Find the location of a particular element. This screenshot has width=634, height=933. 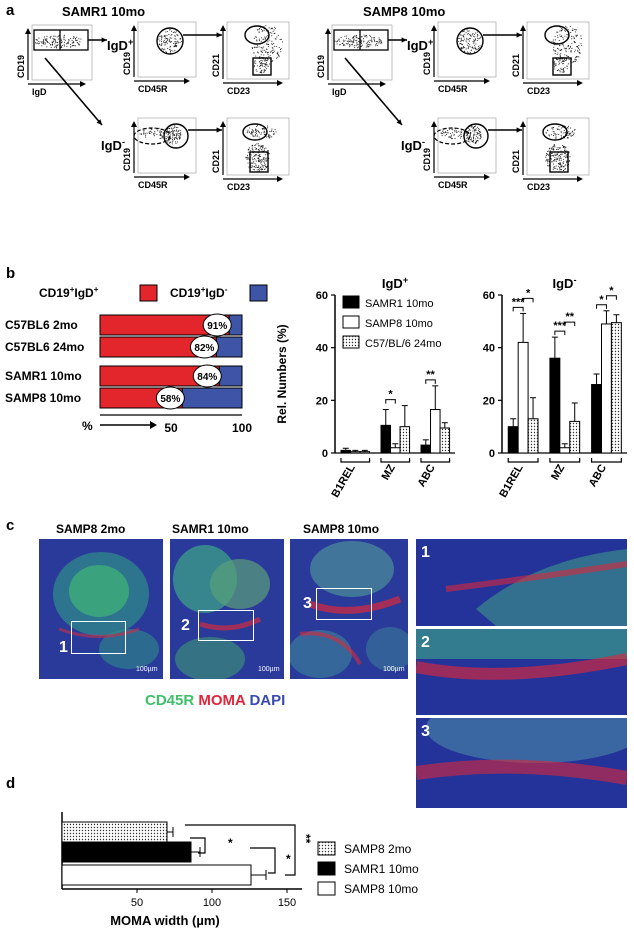

roi-number-1: 1 is located at coordinates (63, 647).